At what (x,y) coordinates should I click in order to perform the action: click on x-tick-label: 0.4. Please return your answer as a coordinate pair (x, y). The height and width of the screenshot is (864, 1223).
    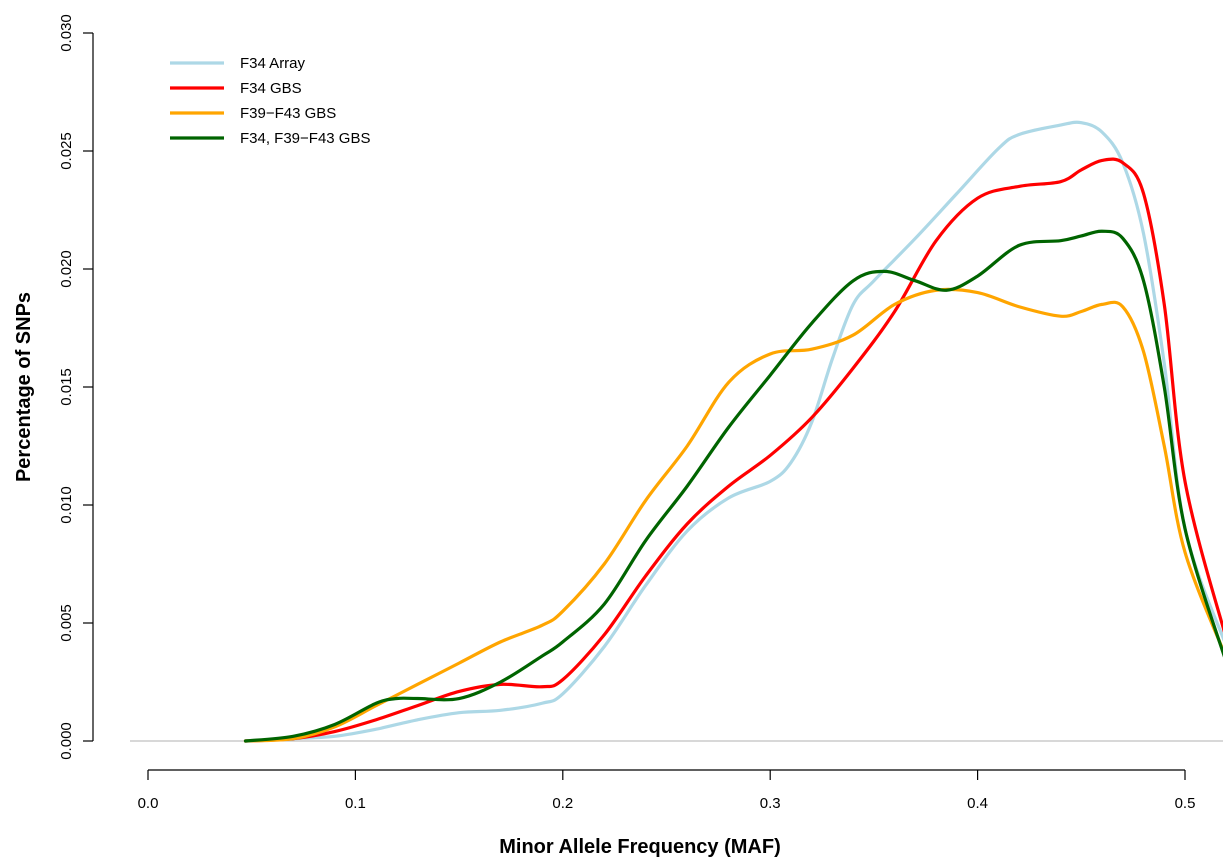
    Looking at the image, I should click on (977, 803).